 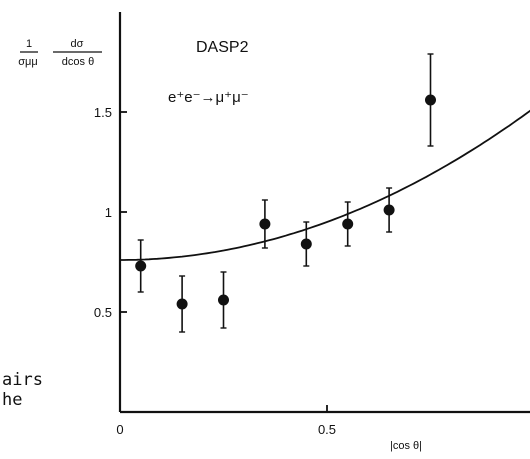 I want to click on y-tick-label-0: 0.5, so click(x=103, y=312).